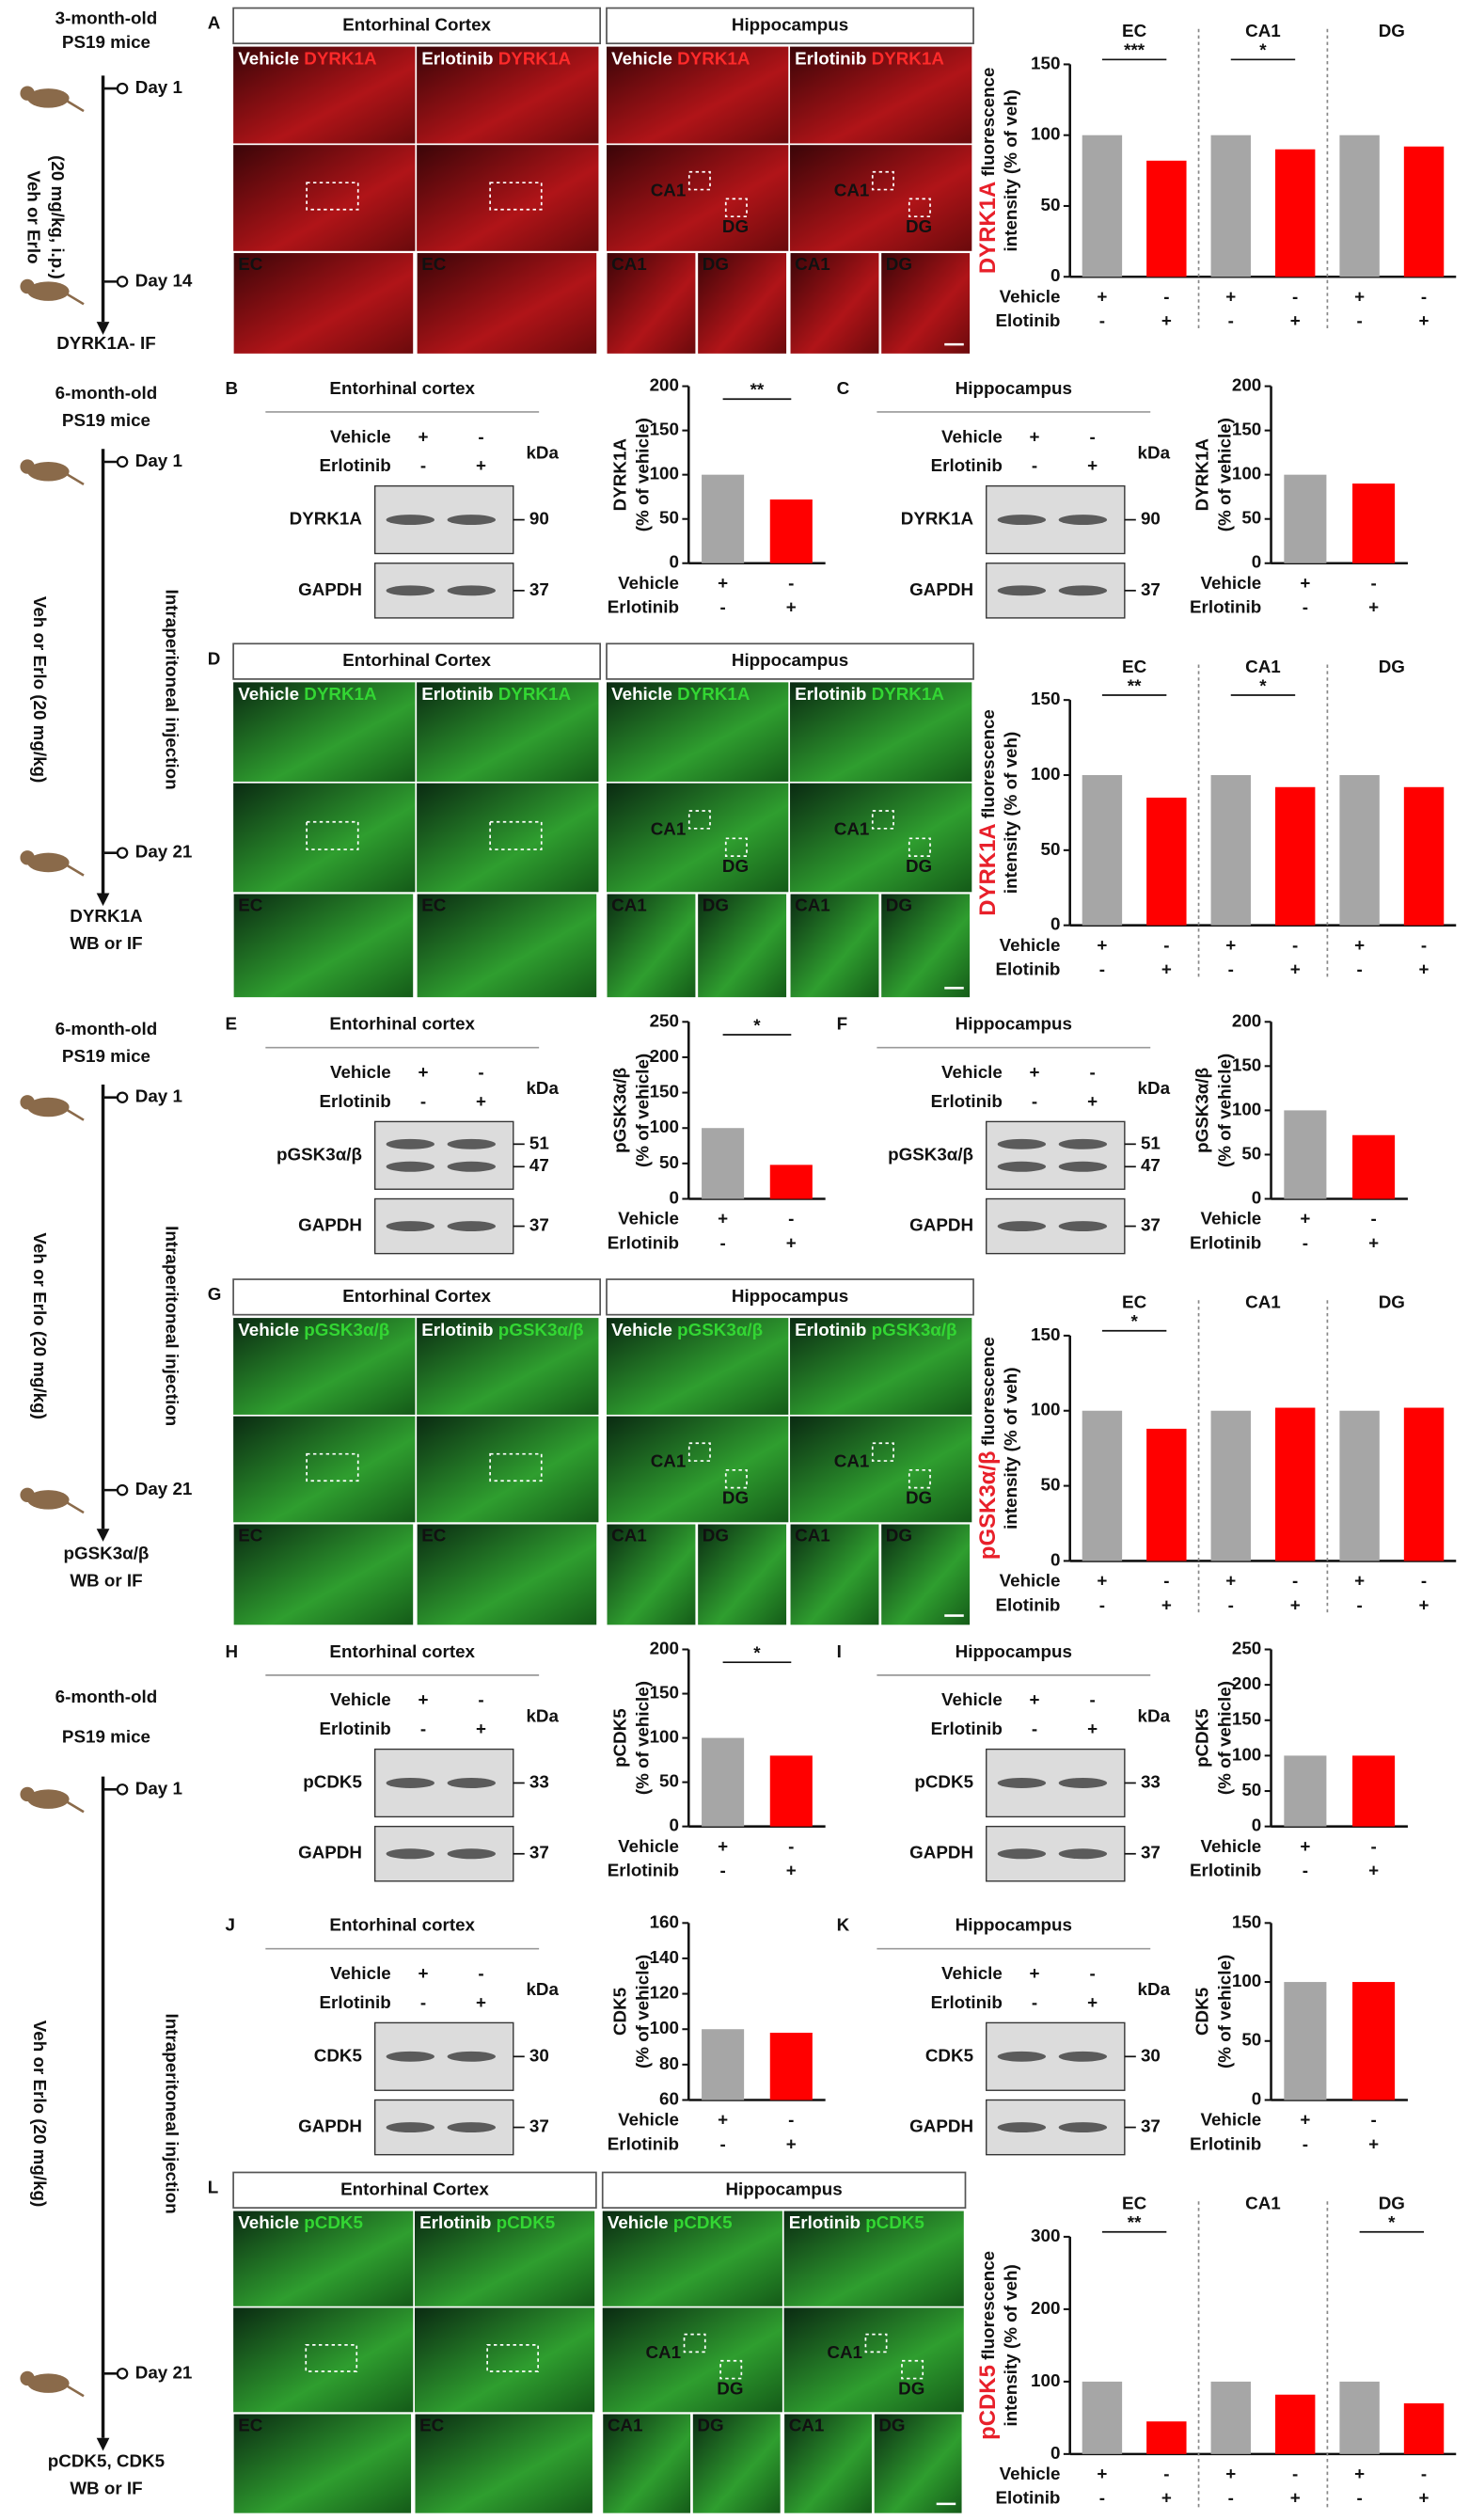  I want to click on day-label: Day 1, so click(158, 1788).